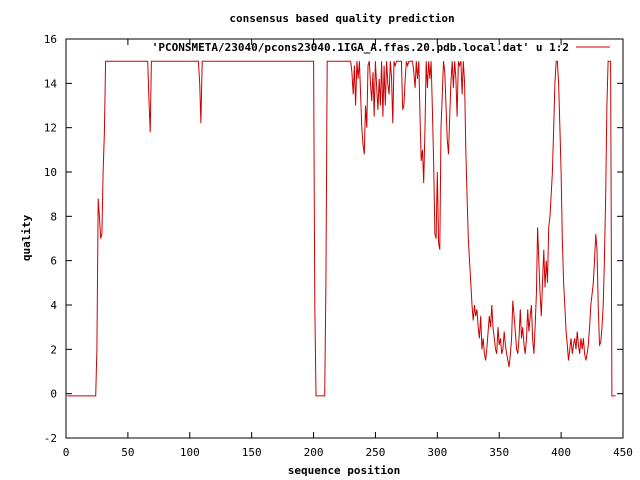 This screenshot has height=480, width=640. Describe the element at coordinates (341, 18) in the screenshot. I see `chart-title: consensus based quality prediction` at that location.